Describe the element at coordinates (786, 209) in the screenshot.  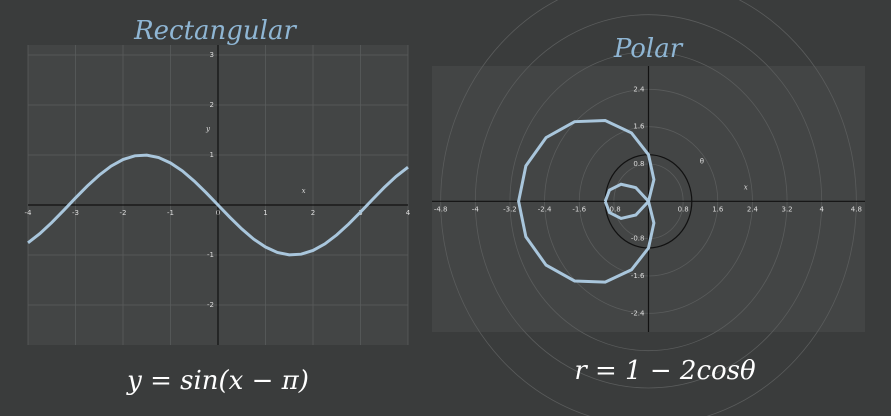
I see `x-tick-label: 3.2` at that location.